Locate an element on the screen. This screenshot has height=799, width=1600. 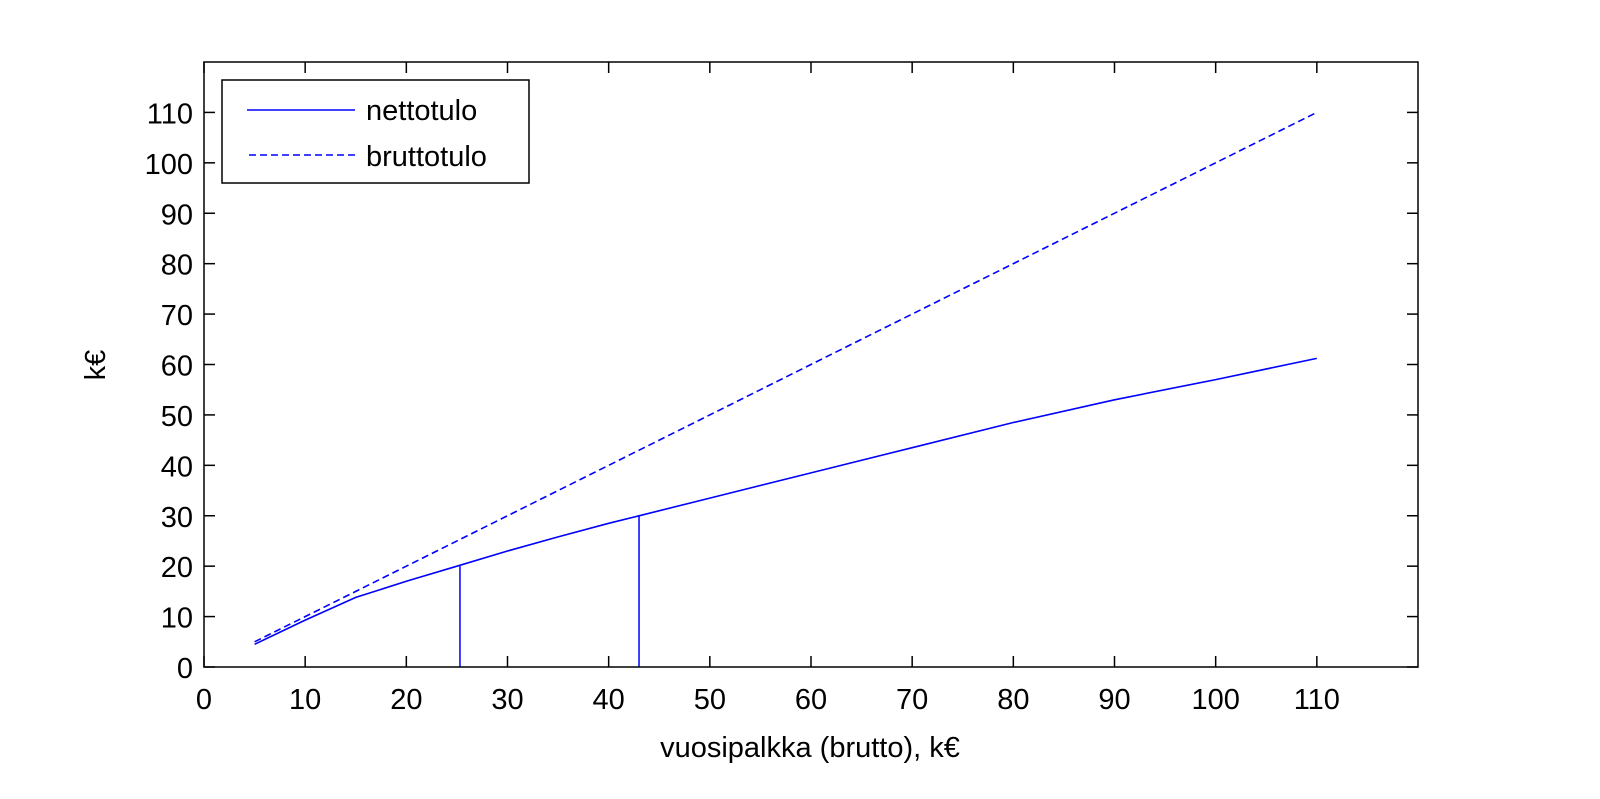
x-tick-label: 30 is located at coordinates (507, 700).